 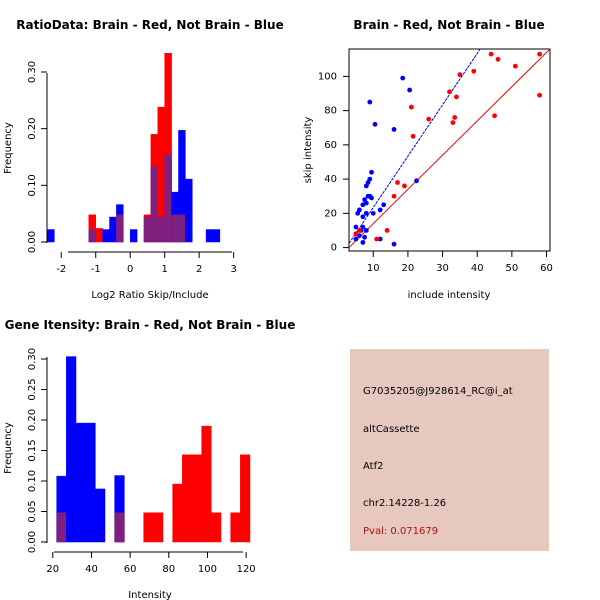 What do you see at coordinates (207, 569) in the screenshot?
I see `x-tick-label: 100` at bounding box center [207, 569].